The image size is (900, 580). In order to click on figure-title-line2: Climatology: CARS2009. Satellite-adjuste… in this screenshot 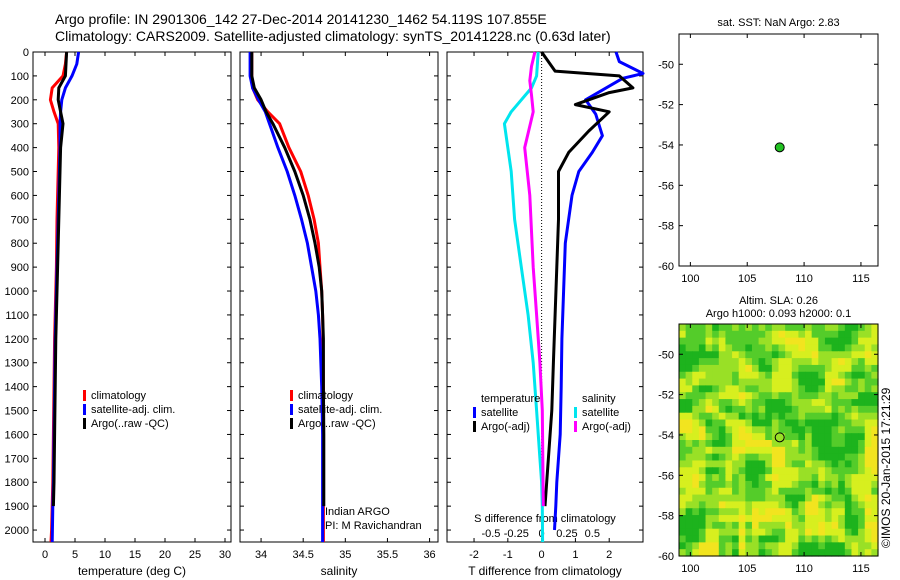, I will do `click(333, 36)`.